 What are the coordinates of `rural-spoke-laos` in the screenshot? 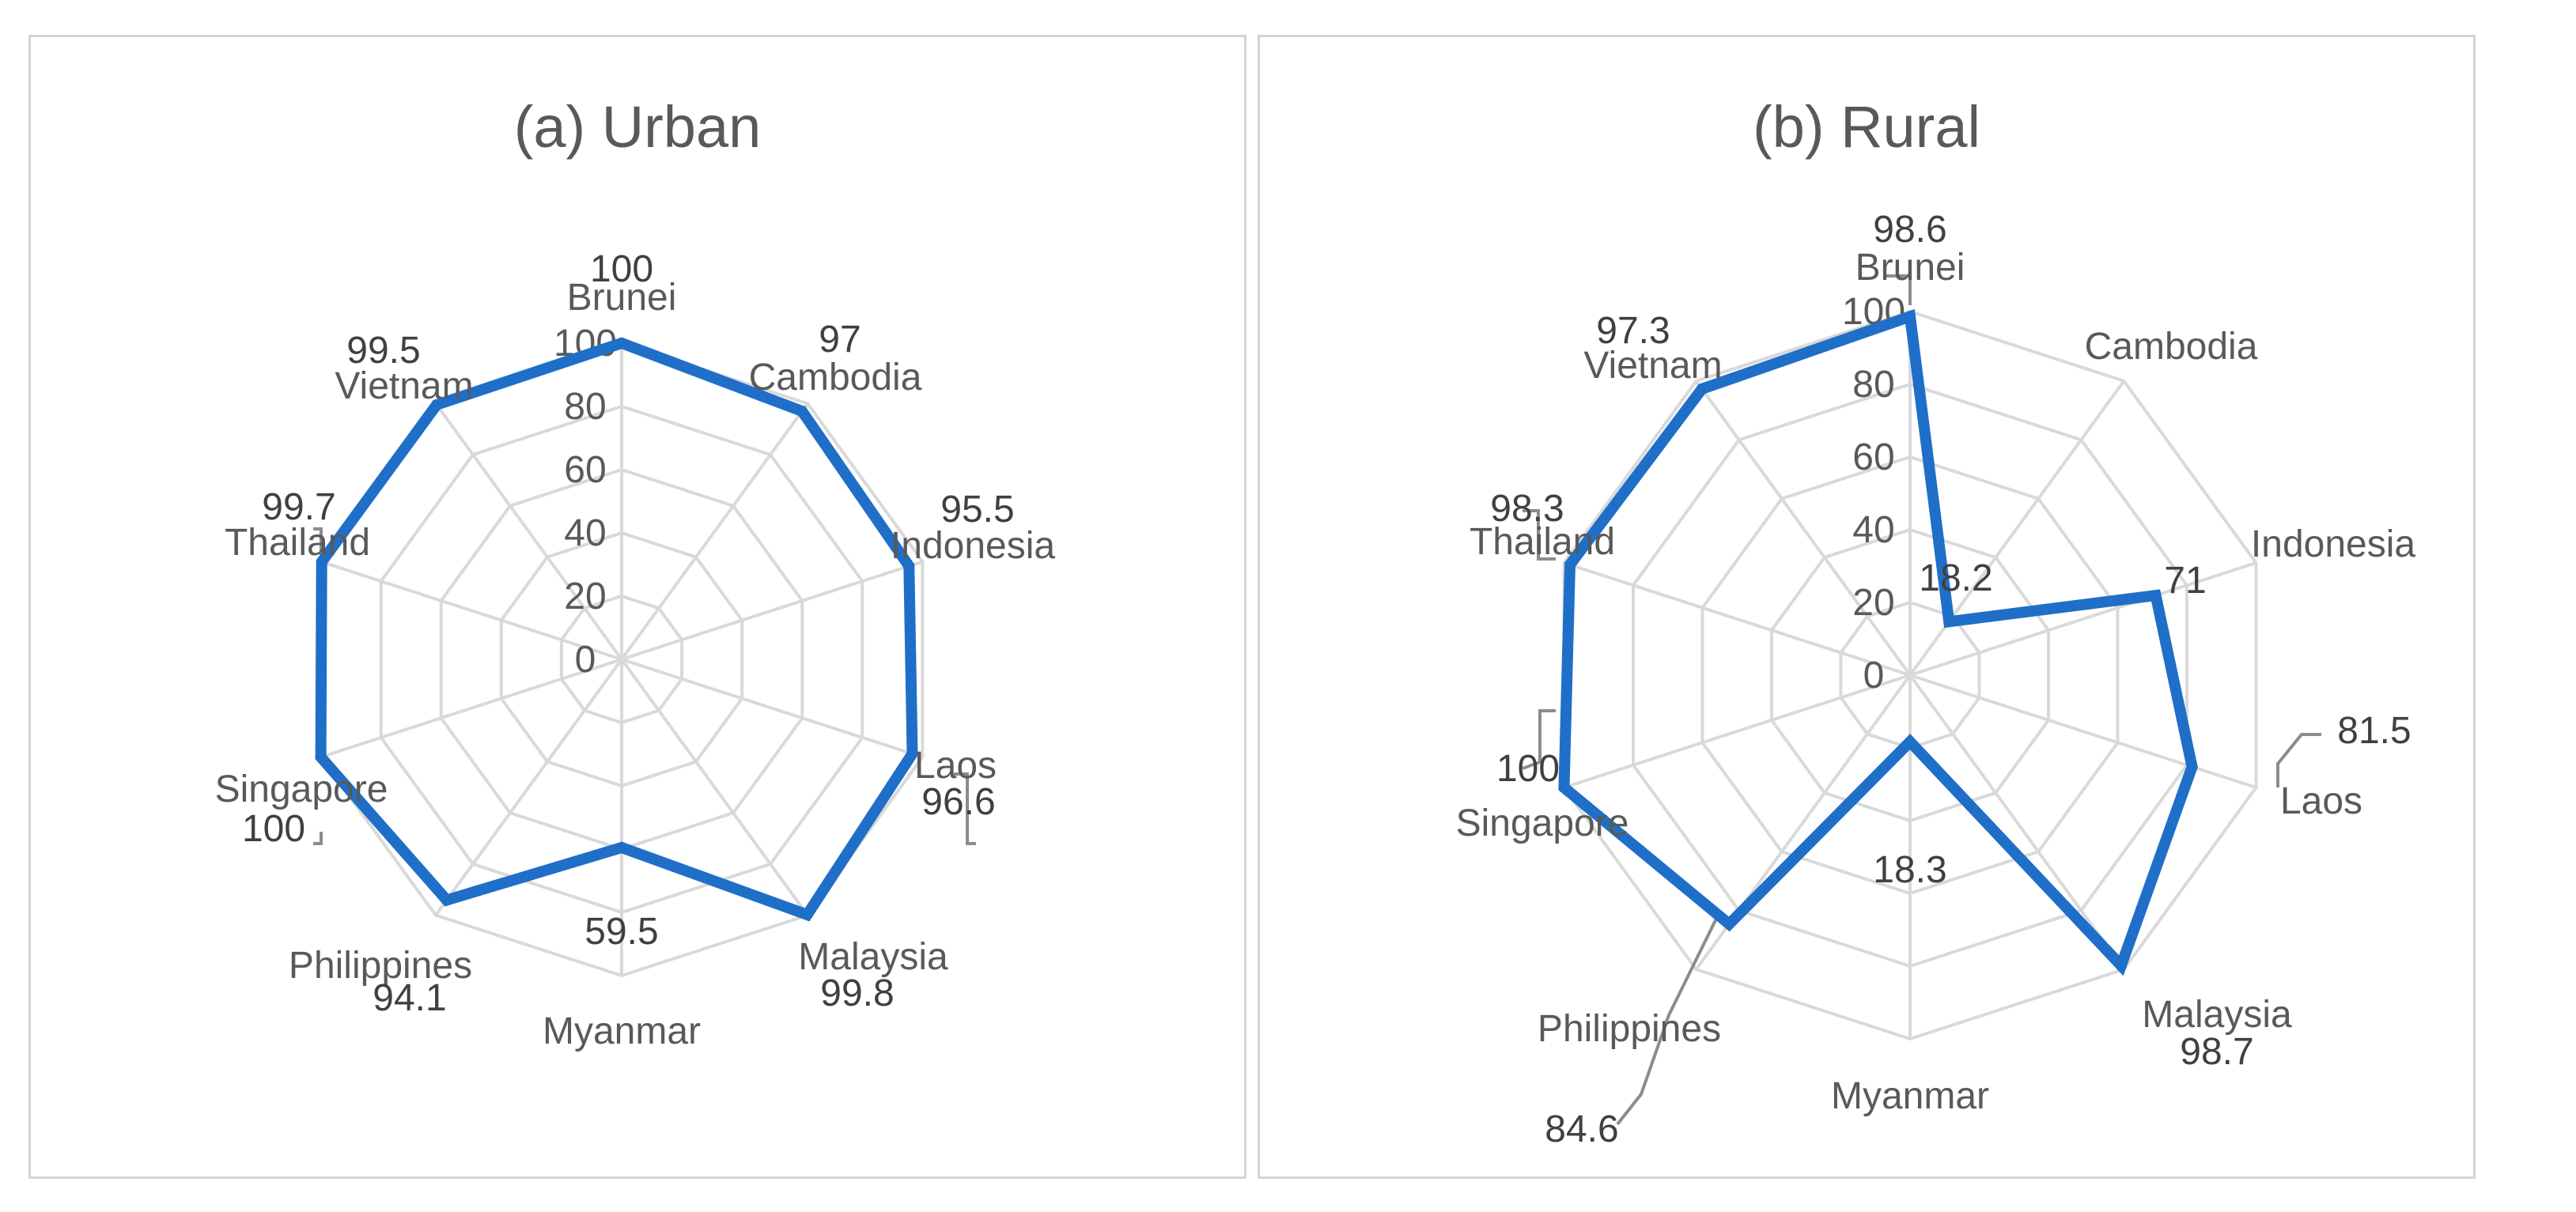 It's located at (2083, 732).